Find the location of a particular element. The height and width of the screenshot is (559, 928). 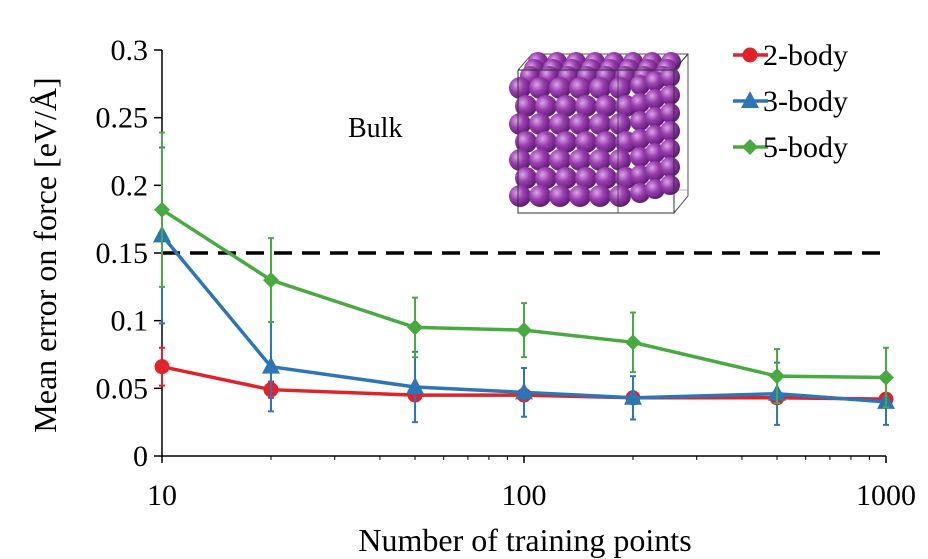

legend: 2-body 3-body 5-body is located at coordinates (790, 101).